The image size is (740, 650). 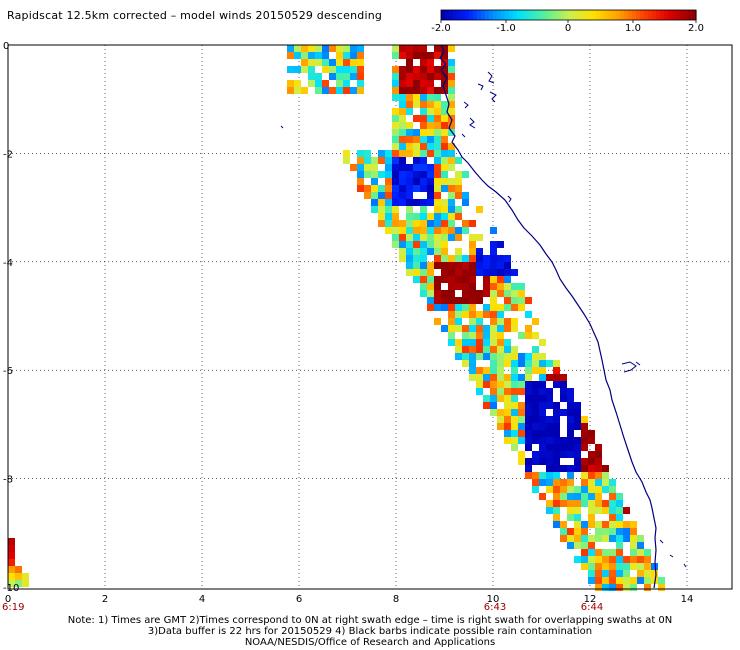 I want to click on colorbar-tick-labels: -2.0 -1.0 0 1.0 2.0, so click(x=567, y=27).